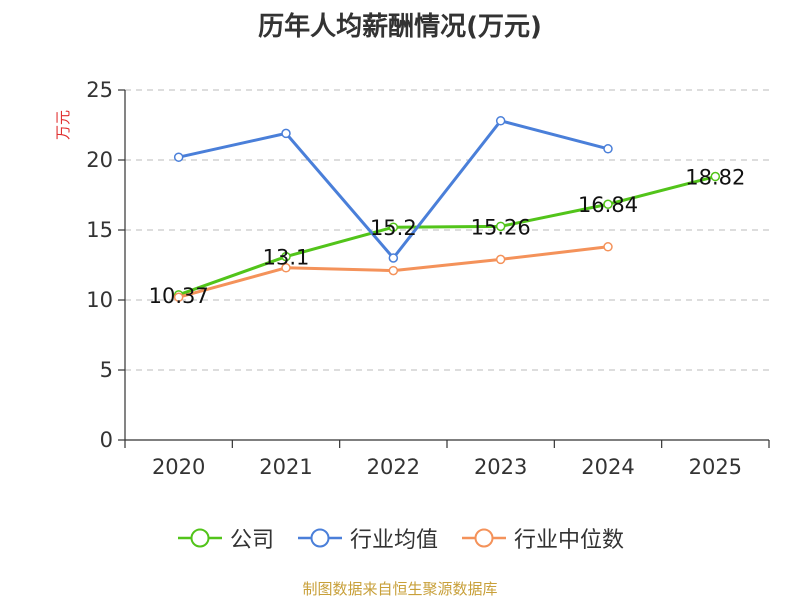 This screenshot has height=600, width=800. I want to click on legend: 公司 行业均值 行业中位数, so click(400, 538).